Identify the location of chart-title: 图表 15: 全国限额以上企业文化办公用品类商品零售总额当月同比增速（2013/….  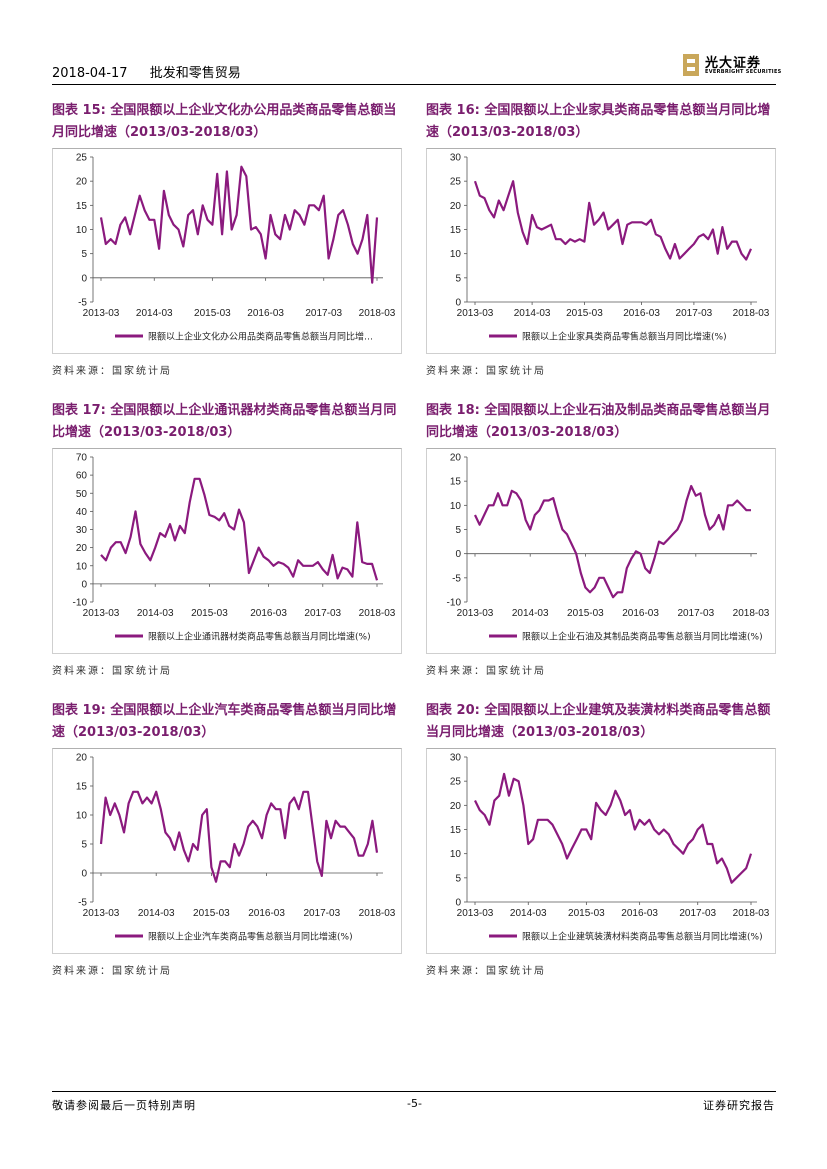
(224, 121).